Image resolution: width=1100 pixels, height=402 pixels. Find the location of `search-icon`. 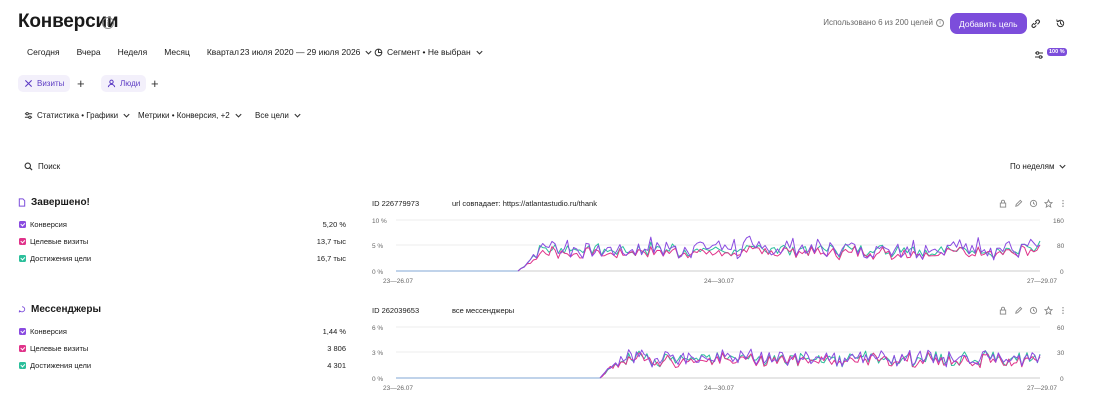

search-icon is located at coordinates (28, 166).